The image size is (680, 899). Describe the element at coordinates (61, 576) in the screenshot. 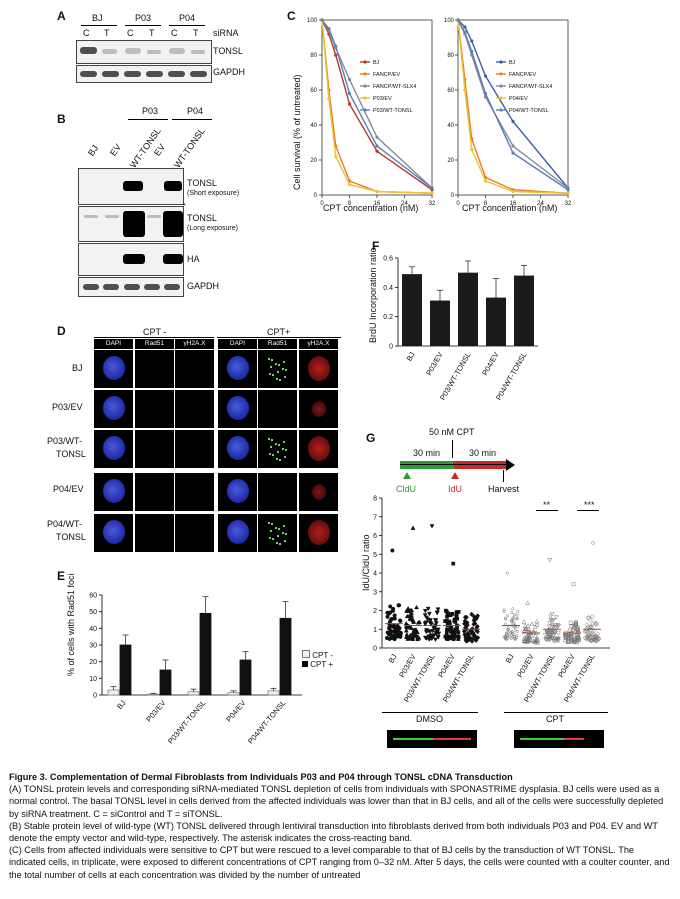

I see `panel-e-label: E` at that location.